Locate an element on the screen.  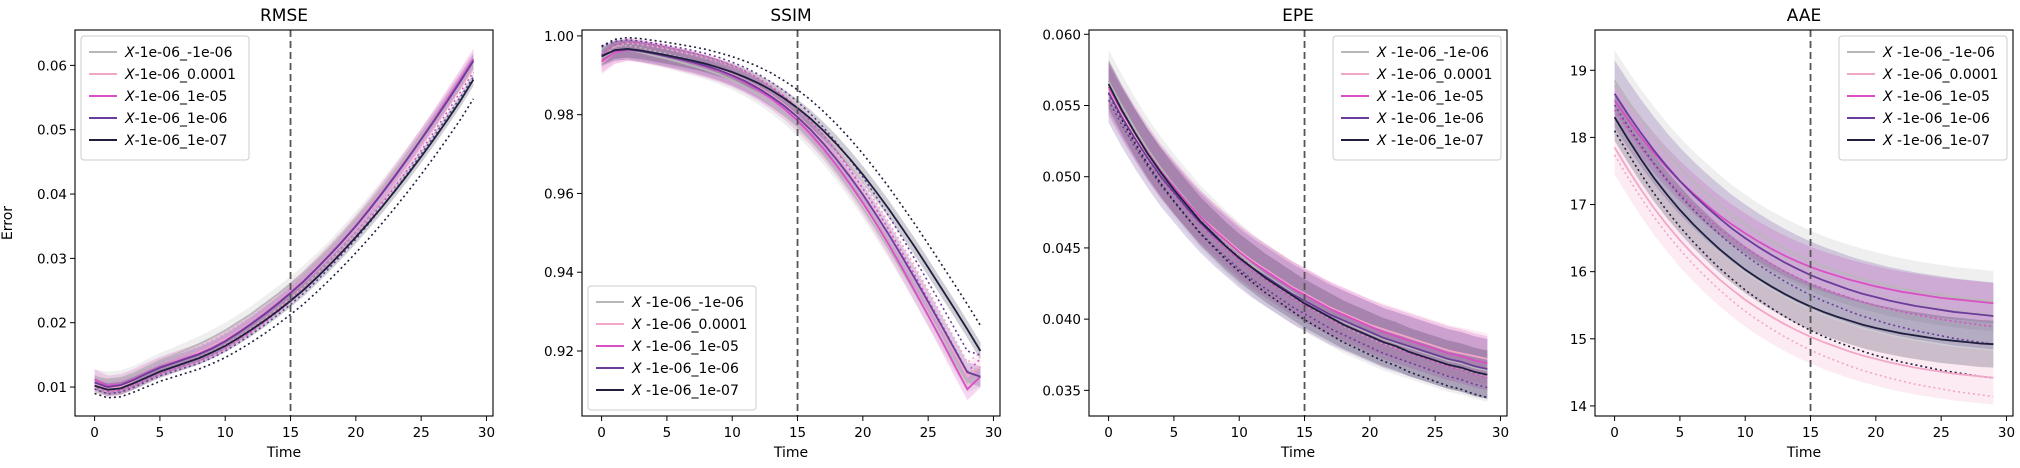
series-line--1e-06_-1e-06 is located at coordinates (284, 221).